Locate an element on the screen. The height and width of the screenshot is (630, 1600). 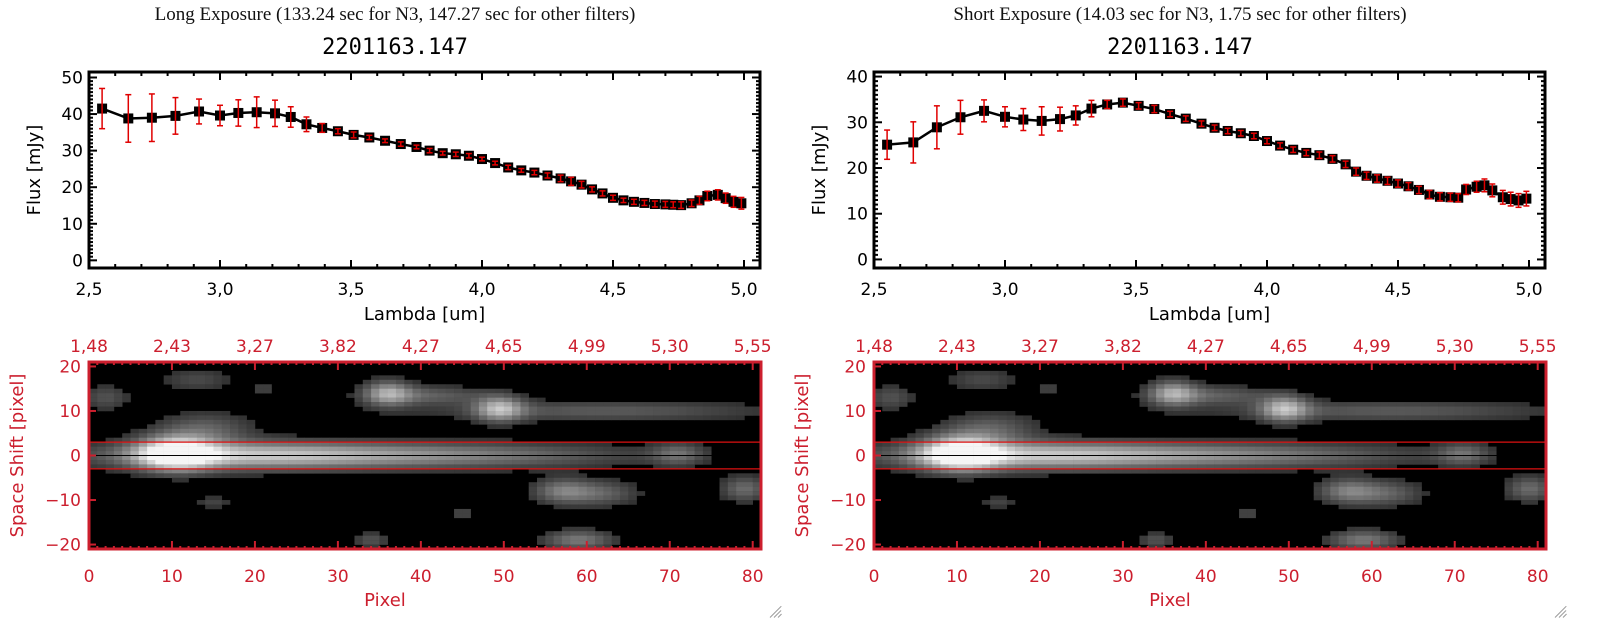
x-axis-label: Lambda [um] is located at coordinates (424, 314).